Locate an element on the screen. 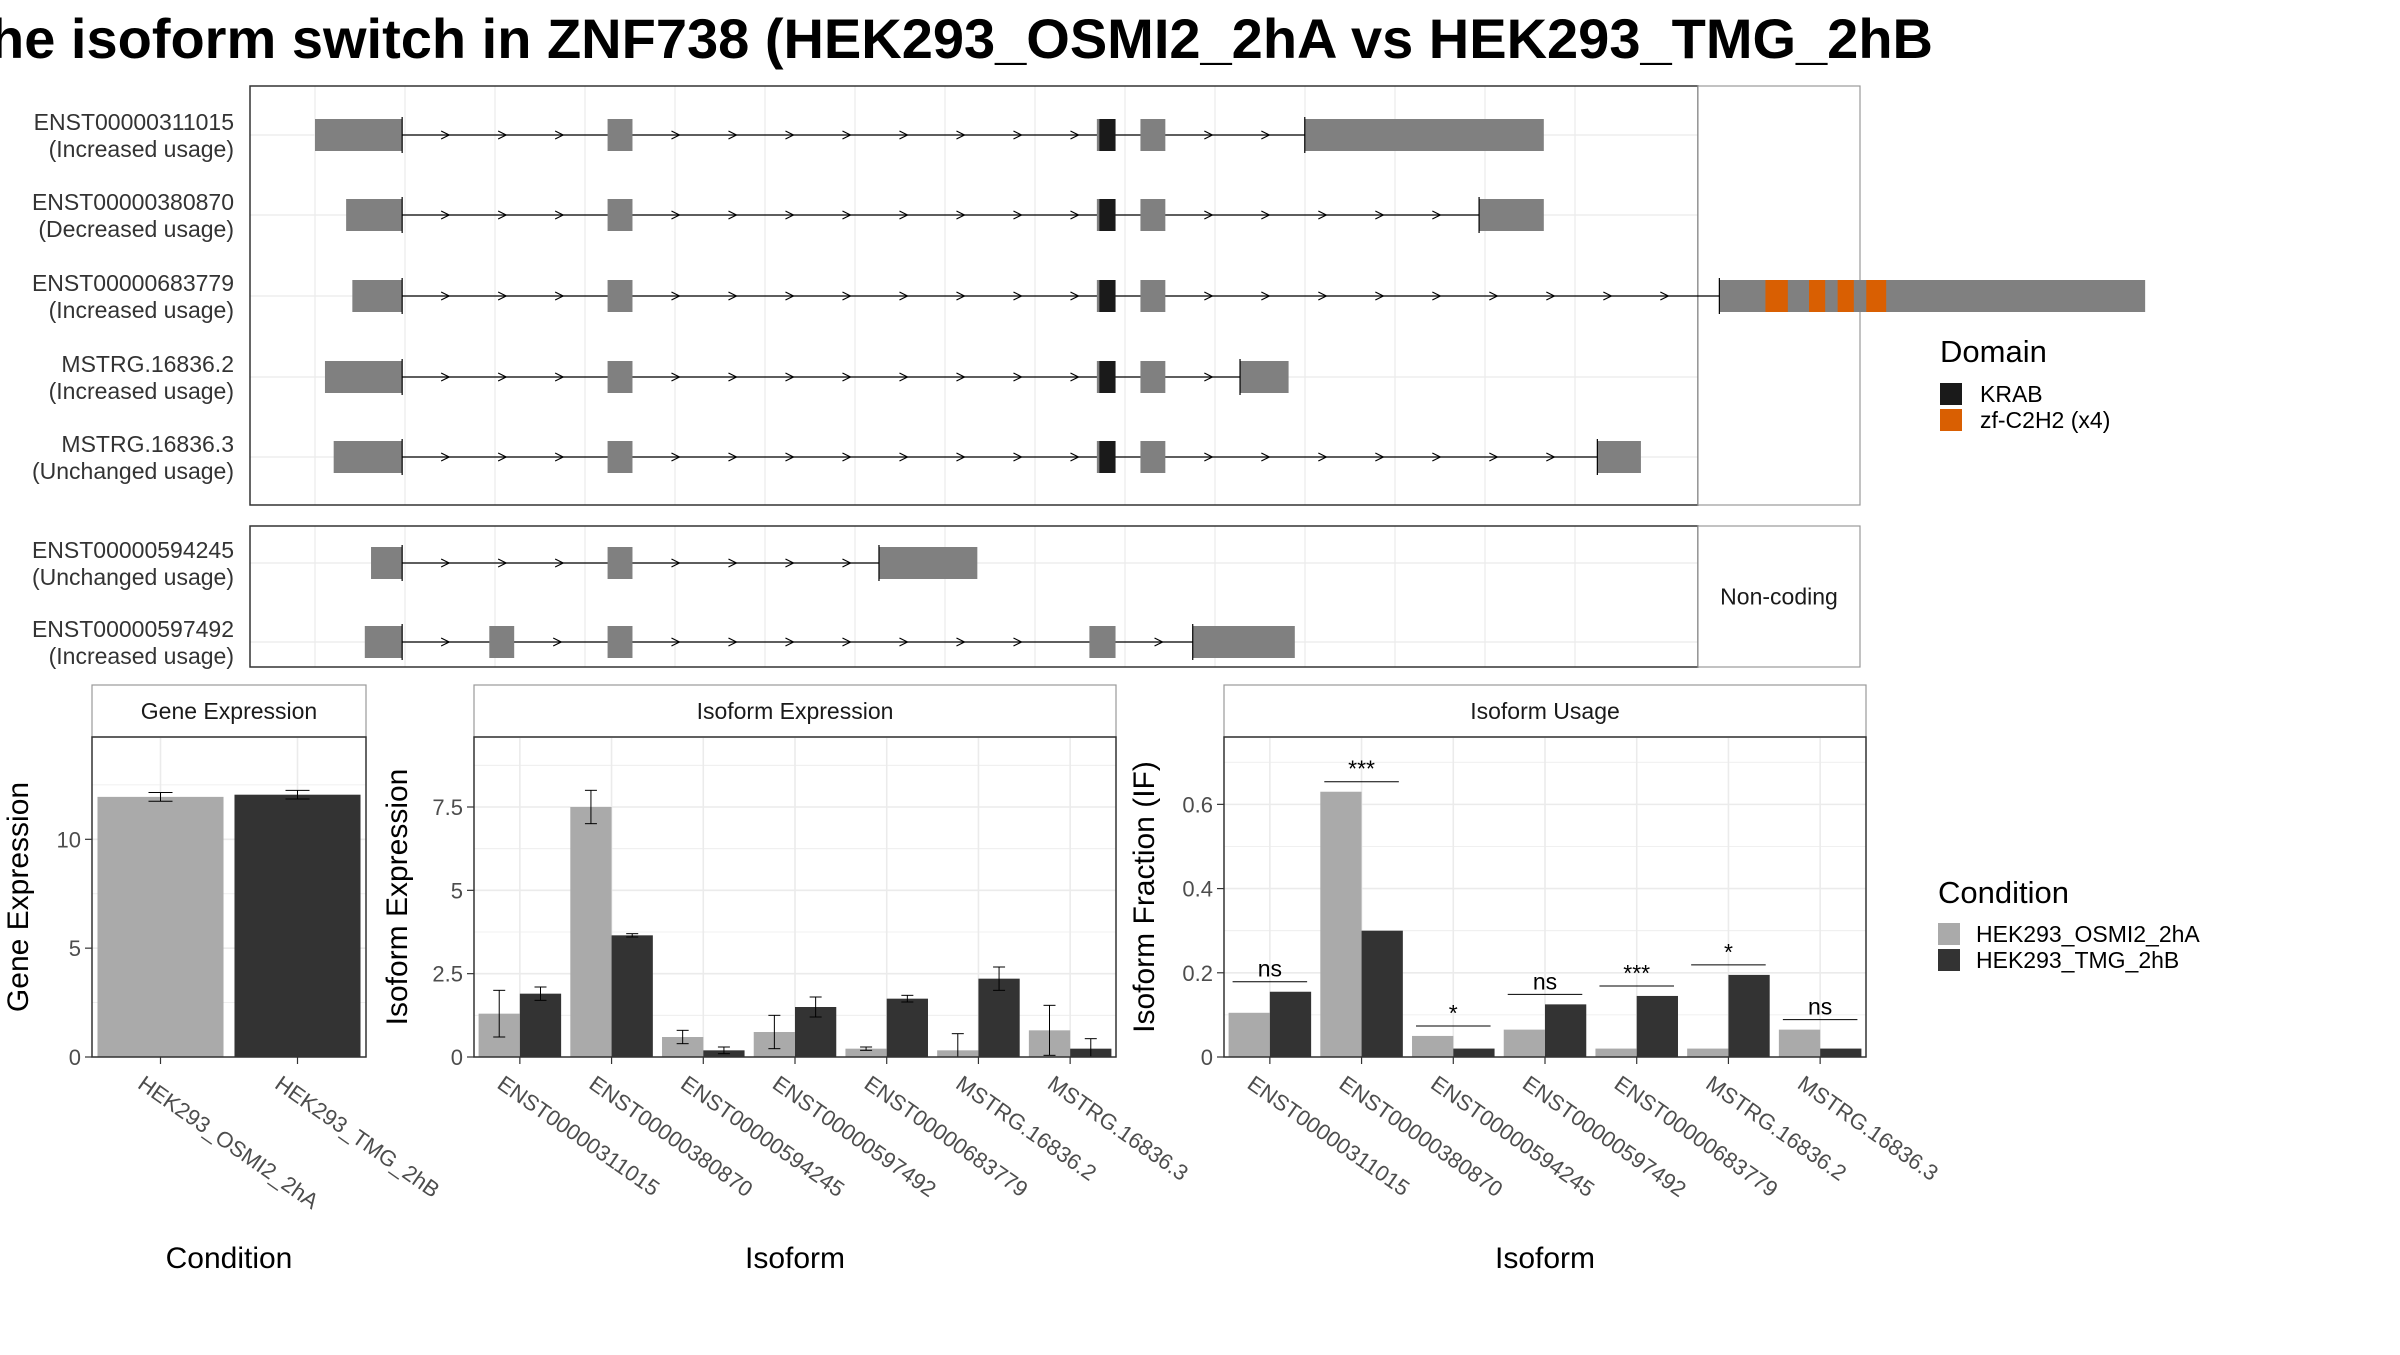  structure-strip-label: Non-coding is located at coordinates (1779, 597).